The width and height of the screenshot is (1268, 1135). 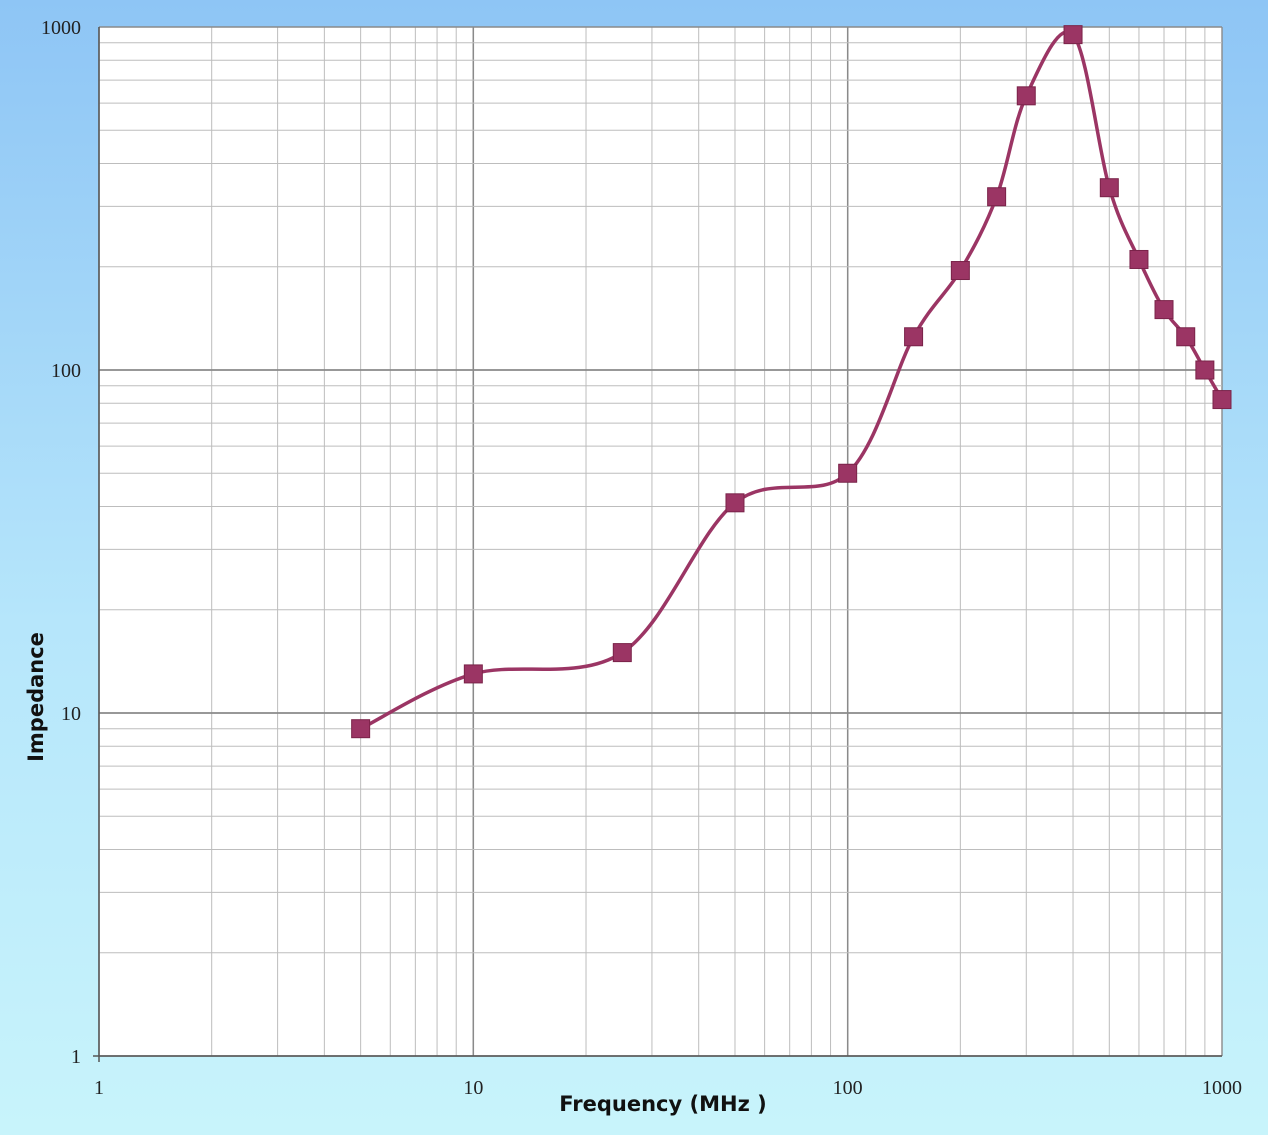 I want to click on y-tick-label: 10, so click(x=71, y=714).